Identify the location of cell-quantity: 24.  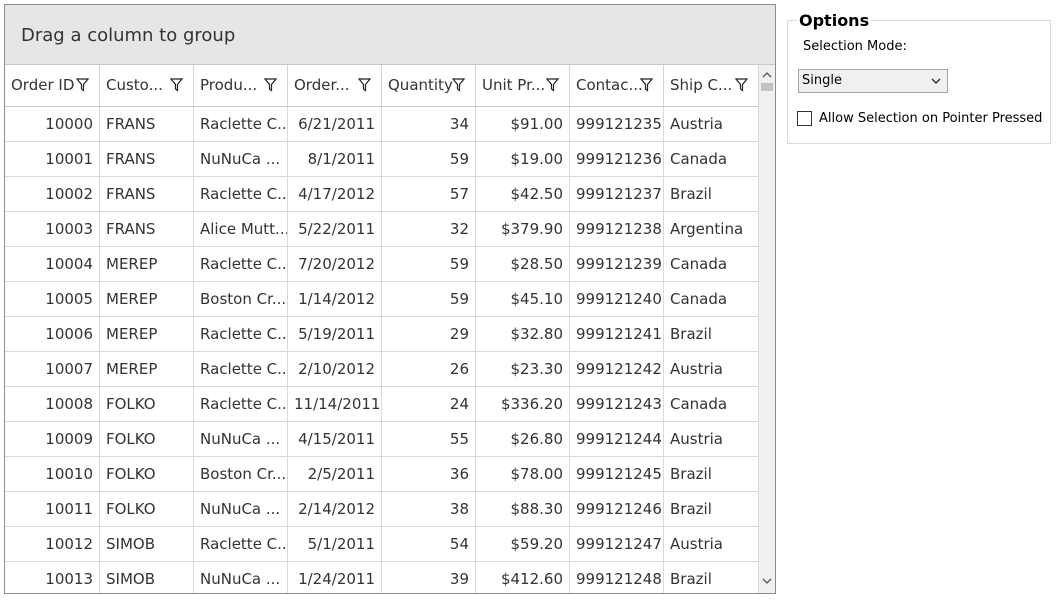
(429, 404).